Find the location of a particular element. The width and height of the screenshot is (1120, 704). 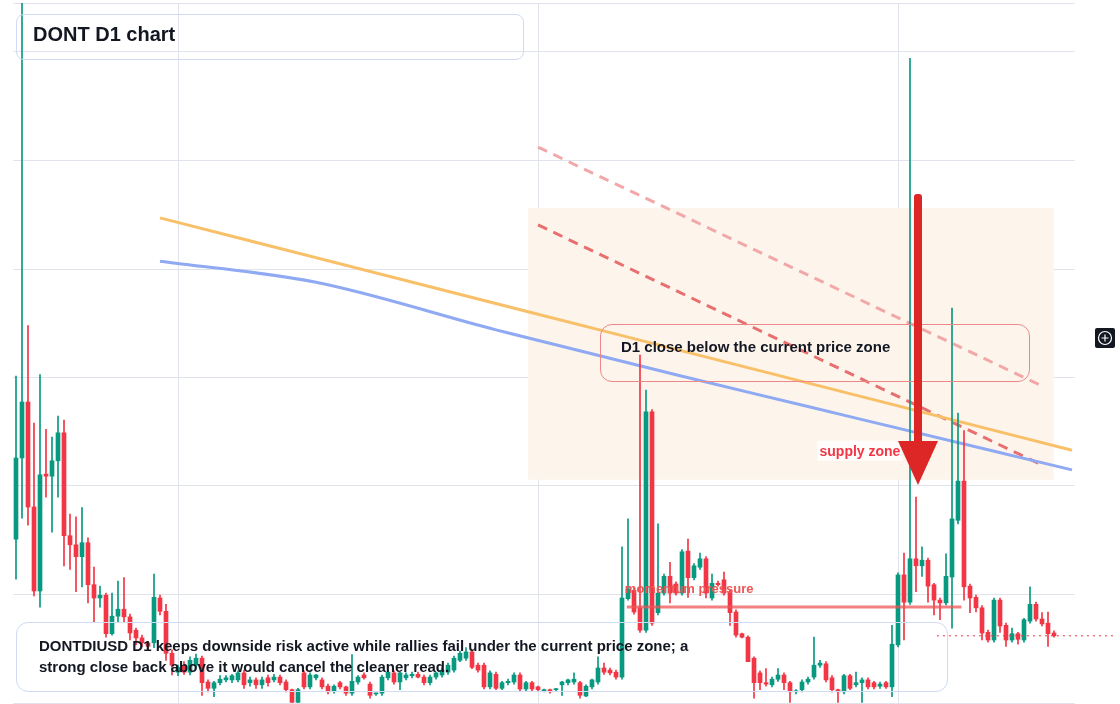

text: DONT D1 chart is located at coordinates (270, 37).